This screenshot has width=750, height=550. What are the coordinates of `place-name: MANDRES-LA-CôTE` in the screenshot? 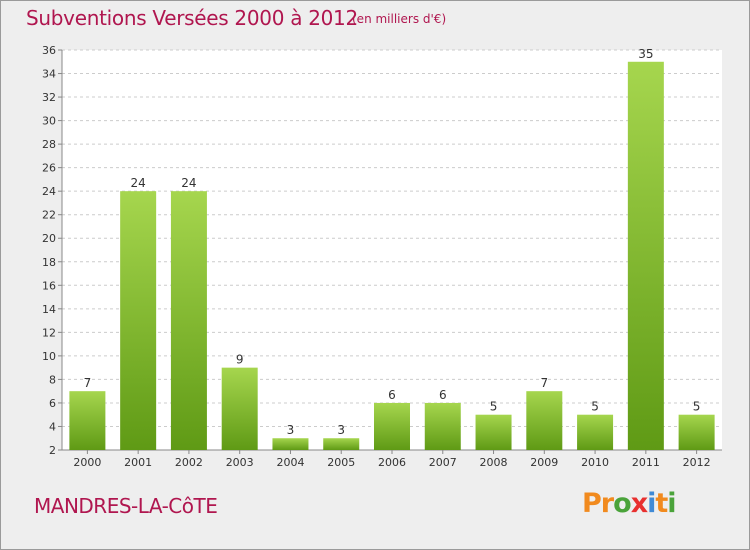 It's located at (126, 506).